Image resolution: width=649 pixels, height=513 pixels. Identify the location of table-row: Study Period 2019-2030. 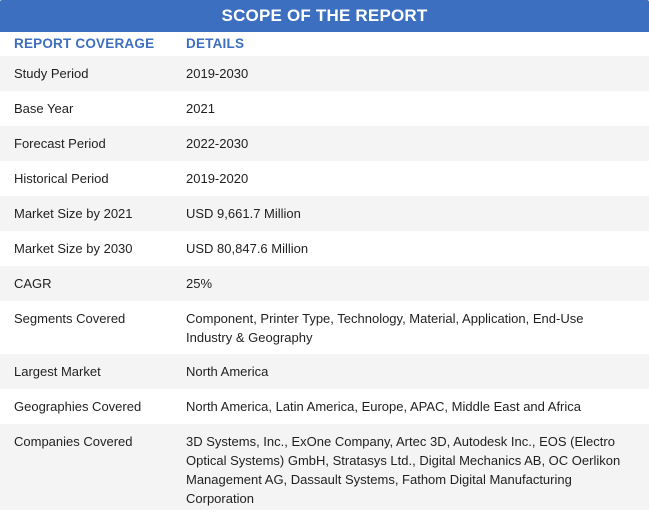
(324, 73).